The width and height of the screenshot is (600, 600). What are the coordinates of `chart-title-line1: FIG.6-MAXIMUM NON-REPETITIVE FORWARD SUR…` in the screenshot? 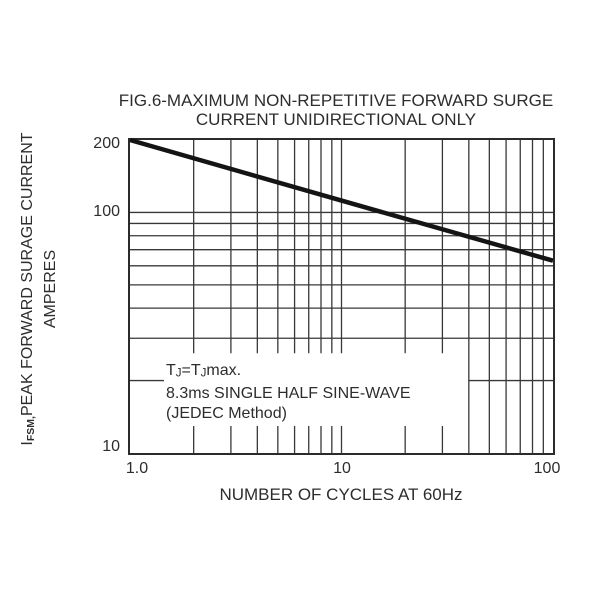 It's located at (336, 100).